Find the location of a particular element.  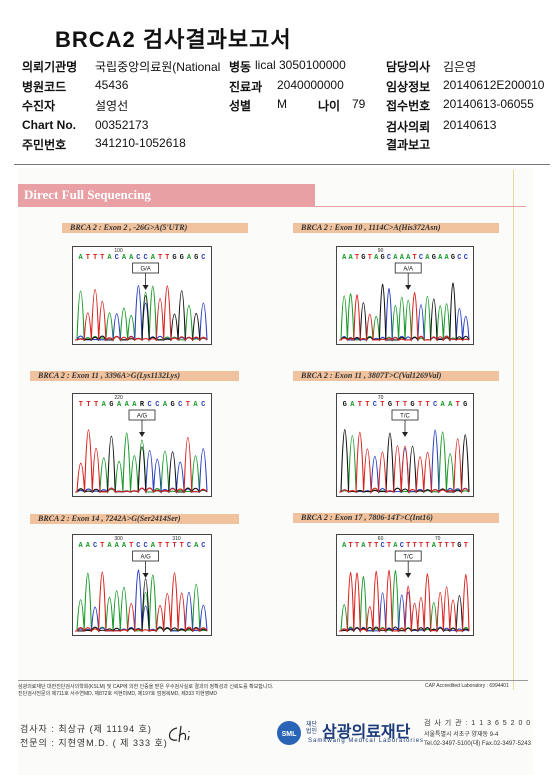

dept-label: 진료과 is located at coordinates (246, 87).